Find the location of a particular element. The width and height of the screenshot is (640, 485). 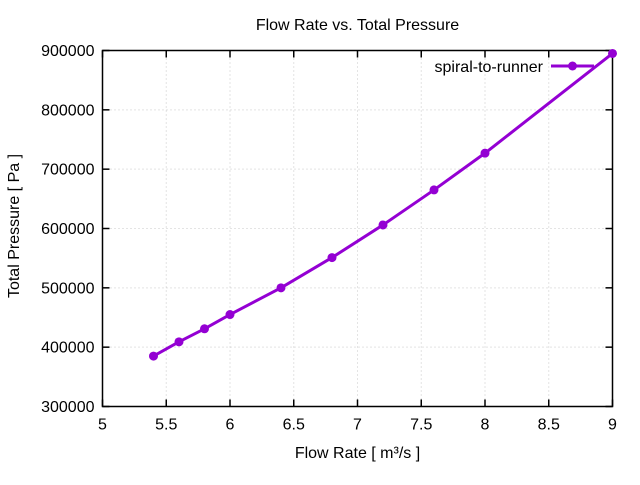

y-tick-label: 500000 is located at coordinates (67, 288).